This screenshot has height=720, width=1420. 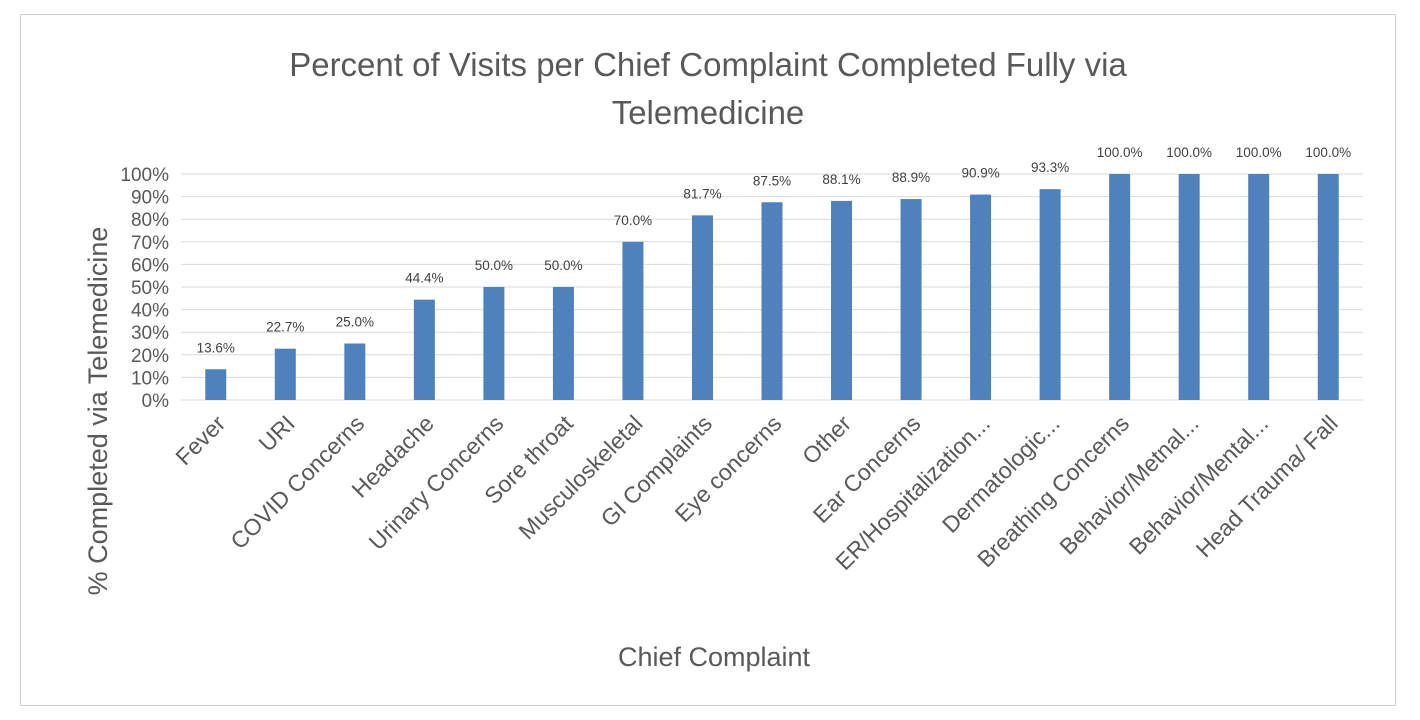 What do you see at coordinates (633, 220) in the screenshot?
I see `data-label: 70.0%` at bounding box center [633, 220].